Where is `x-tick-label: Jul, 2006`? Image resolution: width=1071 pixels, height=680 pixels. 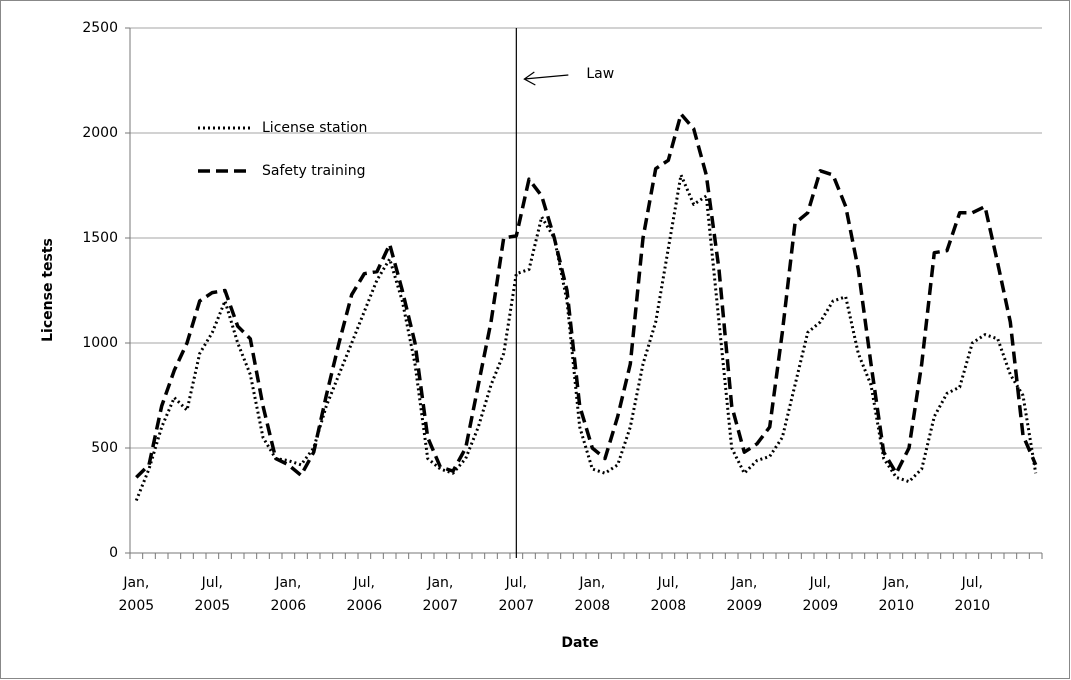 x-tick-label: Jul, 2006 is located at coordinates (365, 594).